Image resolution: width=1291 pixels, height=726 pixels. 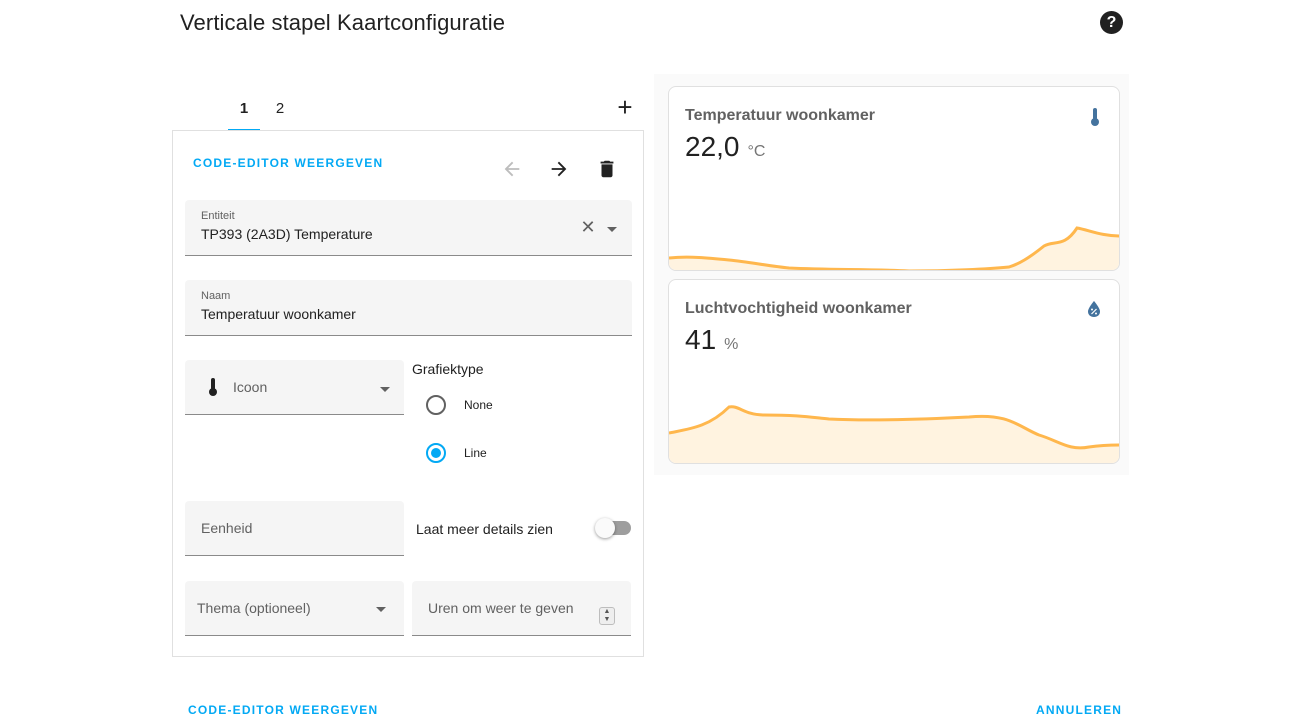 I want to click on radio-option-line: Line, so click(x=456, y=453).